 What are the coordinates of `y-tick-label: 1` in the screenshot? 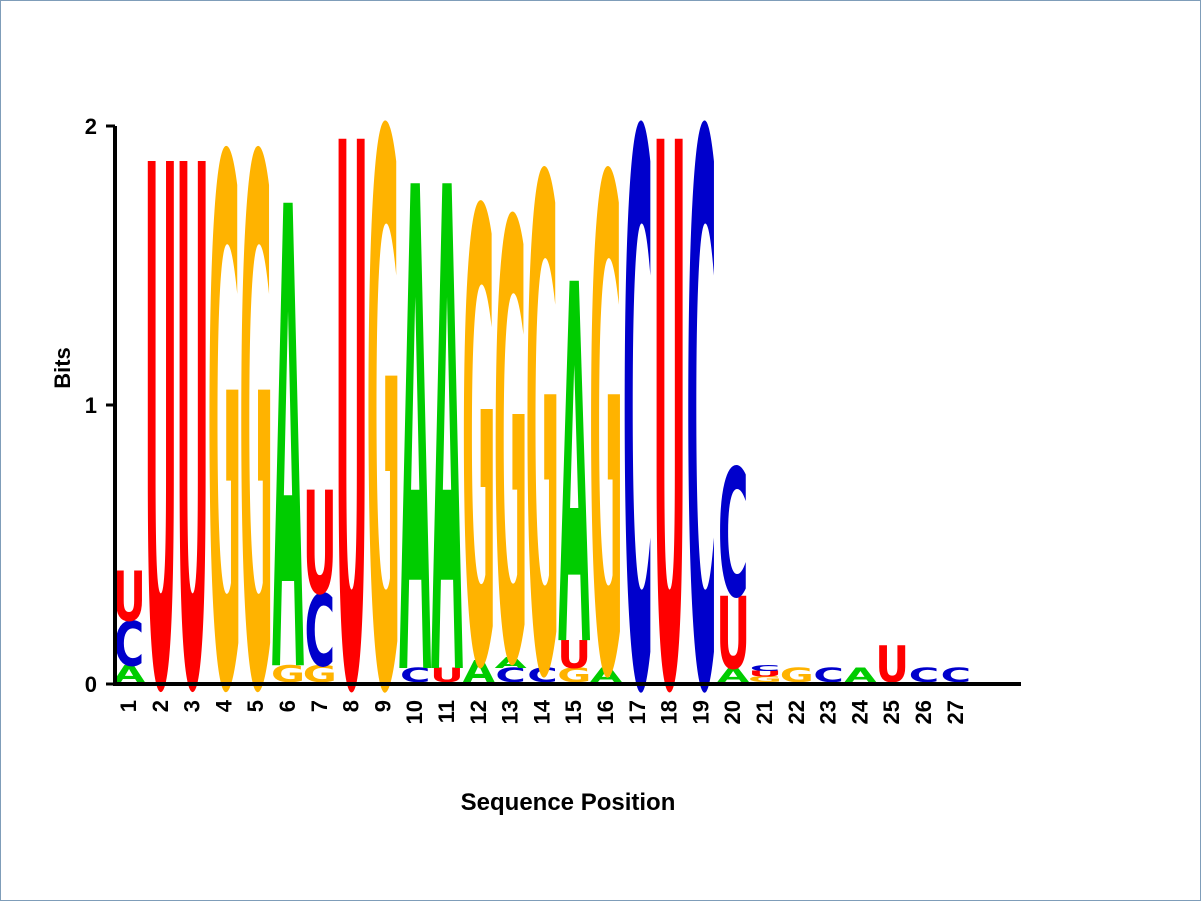 It's located at (91, 405).